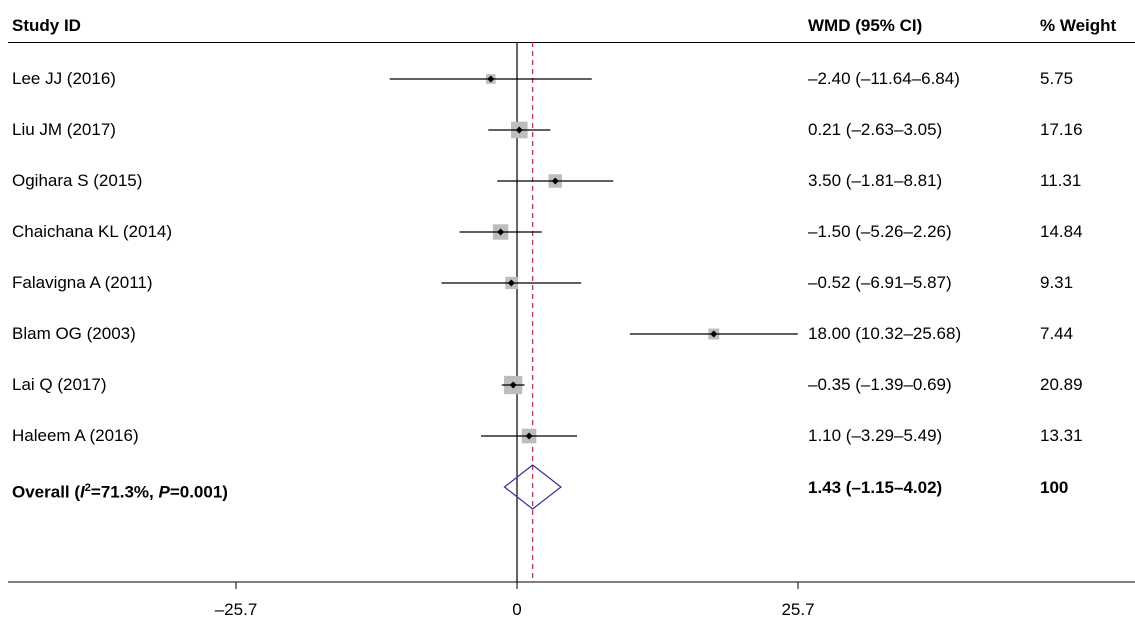  What do you see at coordinates (875, 435) in the screenshot?
I see `study-wmd: 1.10 (–3.29–5.49)` at bounding box center [875, 435].